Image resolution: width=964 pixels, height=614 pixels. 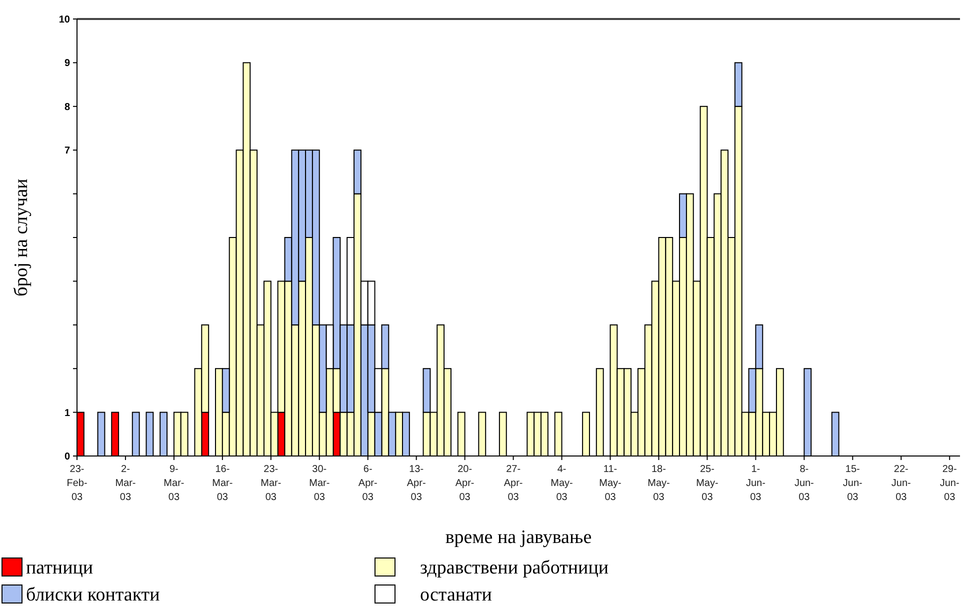 I want to click on x-tick-label: 16-Mar-03, so click(x=222, y=483).